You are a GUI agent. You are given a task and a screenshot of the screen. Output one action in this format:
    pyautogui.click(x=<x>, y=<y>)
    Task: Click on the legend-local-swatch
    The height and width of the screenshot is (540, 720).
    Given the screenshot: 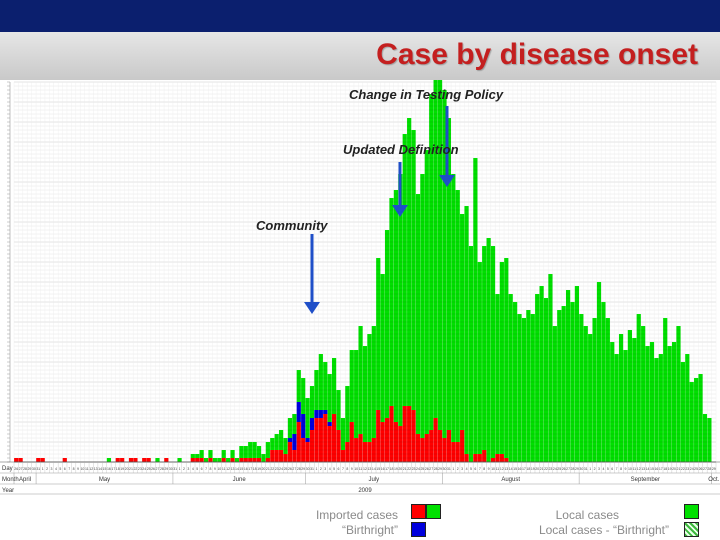 What is the action you would take?
    pyautogui.click(x=691, y=511)
    